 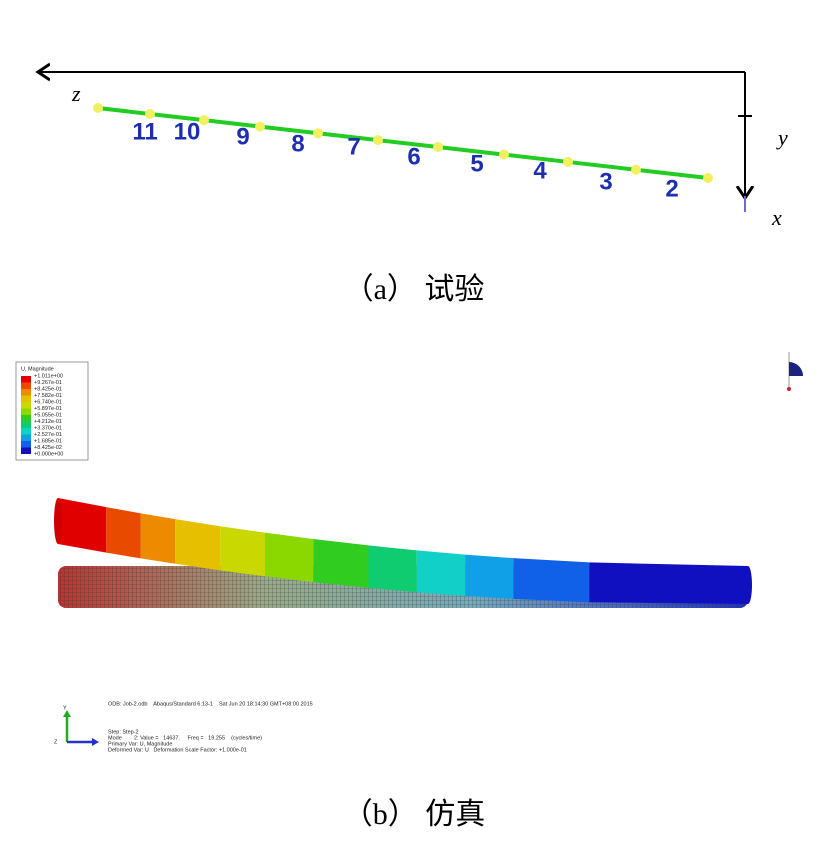 What do you see at coordinates (540, 170) in the screenshot?
I see `point-label: 4` at bounding box center [540, 170].